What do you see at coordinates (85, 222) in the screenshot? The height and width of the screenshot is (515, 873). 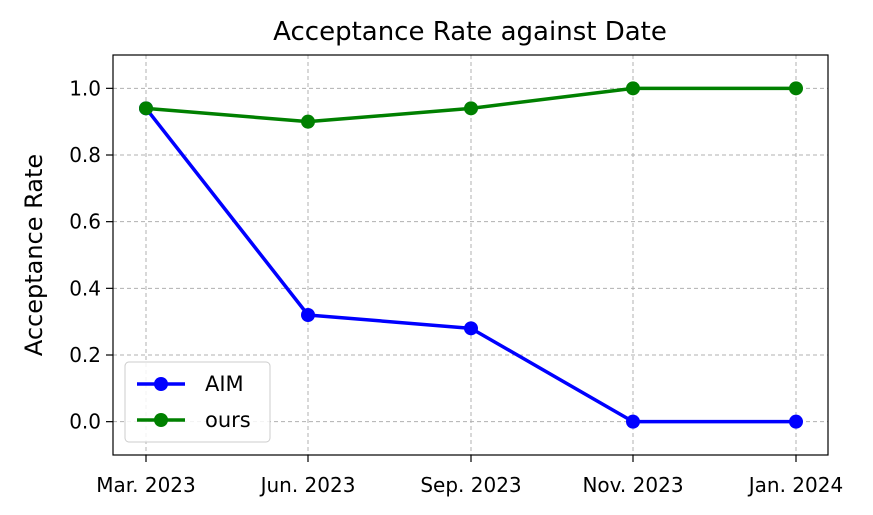 I see `y-tick-label: 0.6` at bounding box center [85, 222].